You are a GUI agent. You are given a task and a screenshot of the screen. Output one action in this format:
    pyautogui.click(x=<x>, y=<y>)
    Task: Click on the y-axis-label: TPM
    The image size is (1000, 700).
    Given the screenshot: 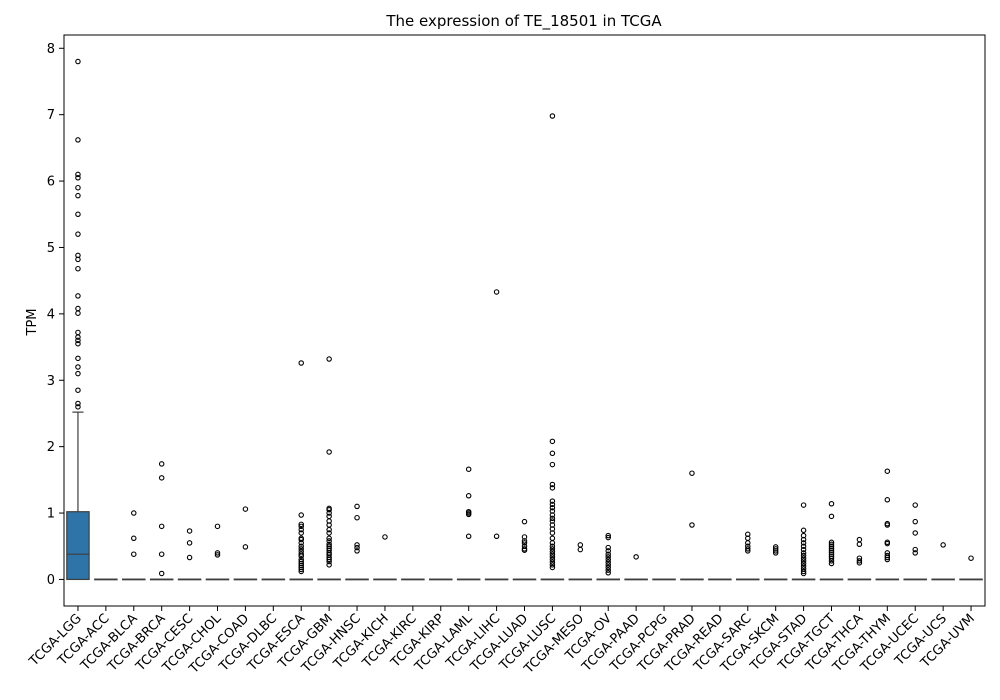 What is the action you would take?
    pyautogui.click(x=32, y=323)
    